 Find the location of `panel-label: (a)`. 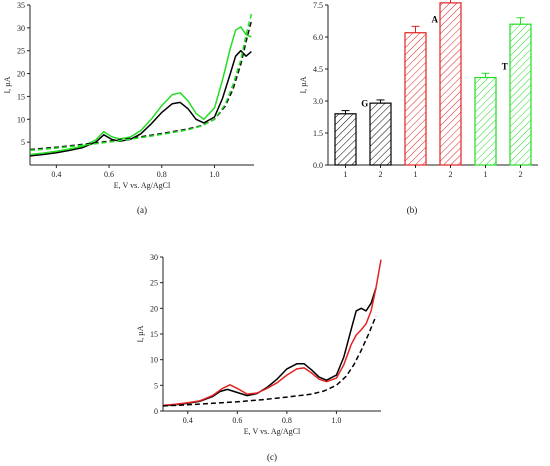

panel-label: (a) is located at coordinates (142, 210).